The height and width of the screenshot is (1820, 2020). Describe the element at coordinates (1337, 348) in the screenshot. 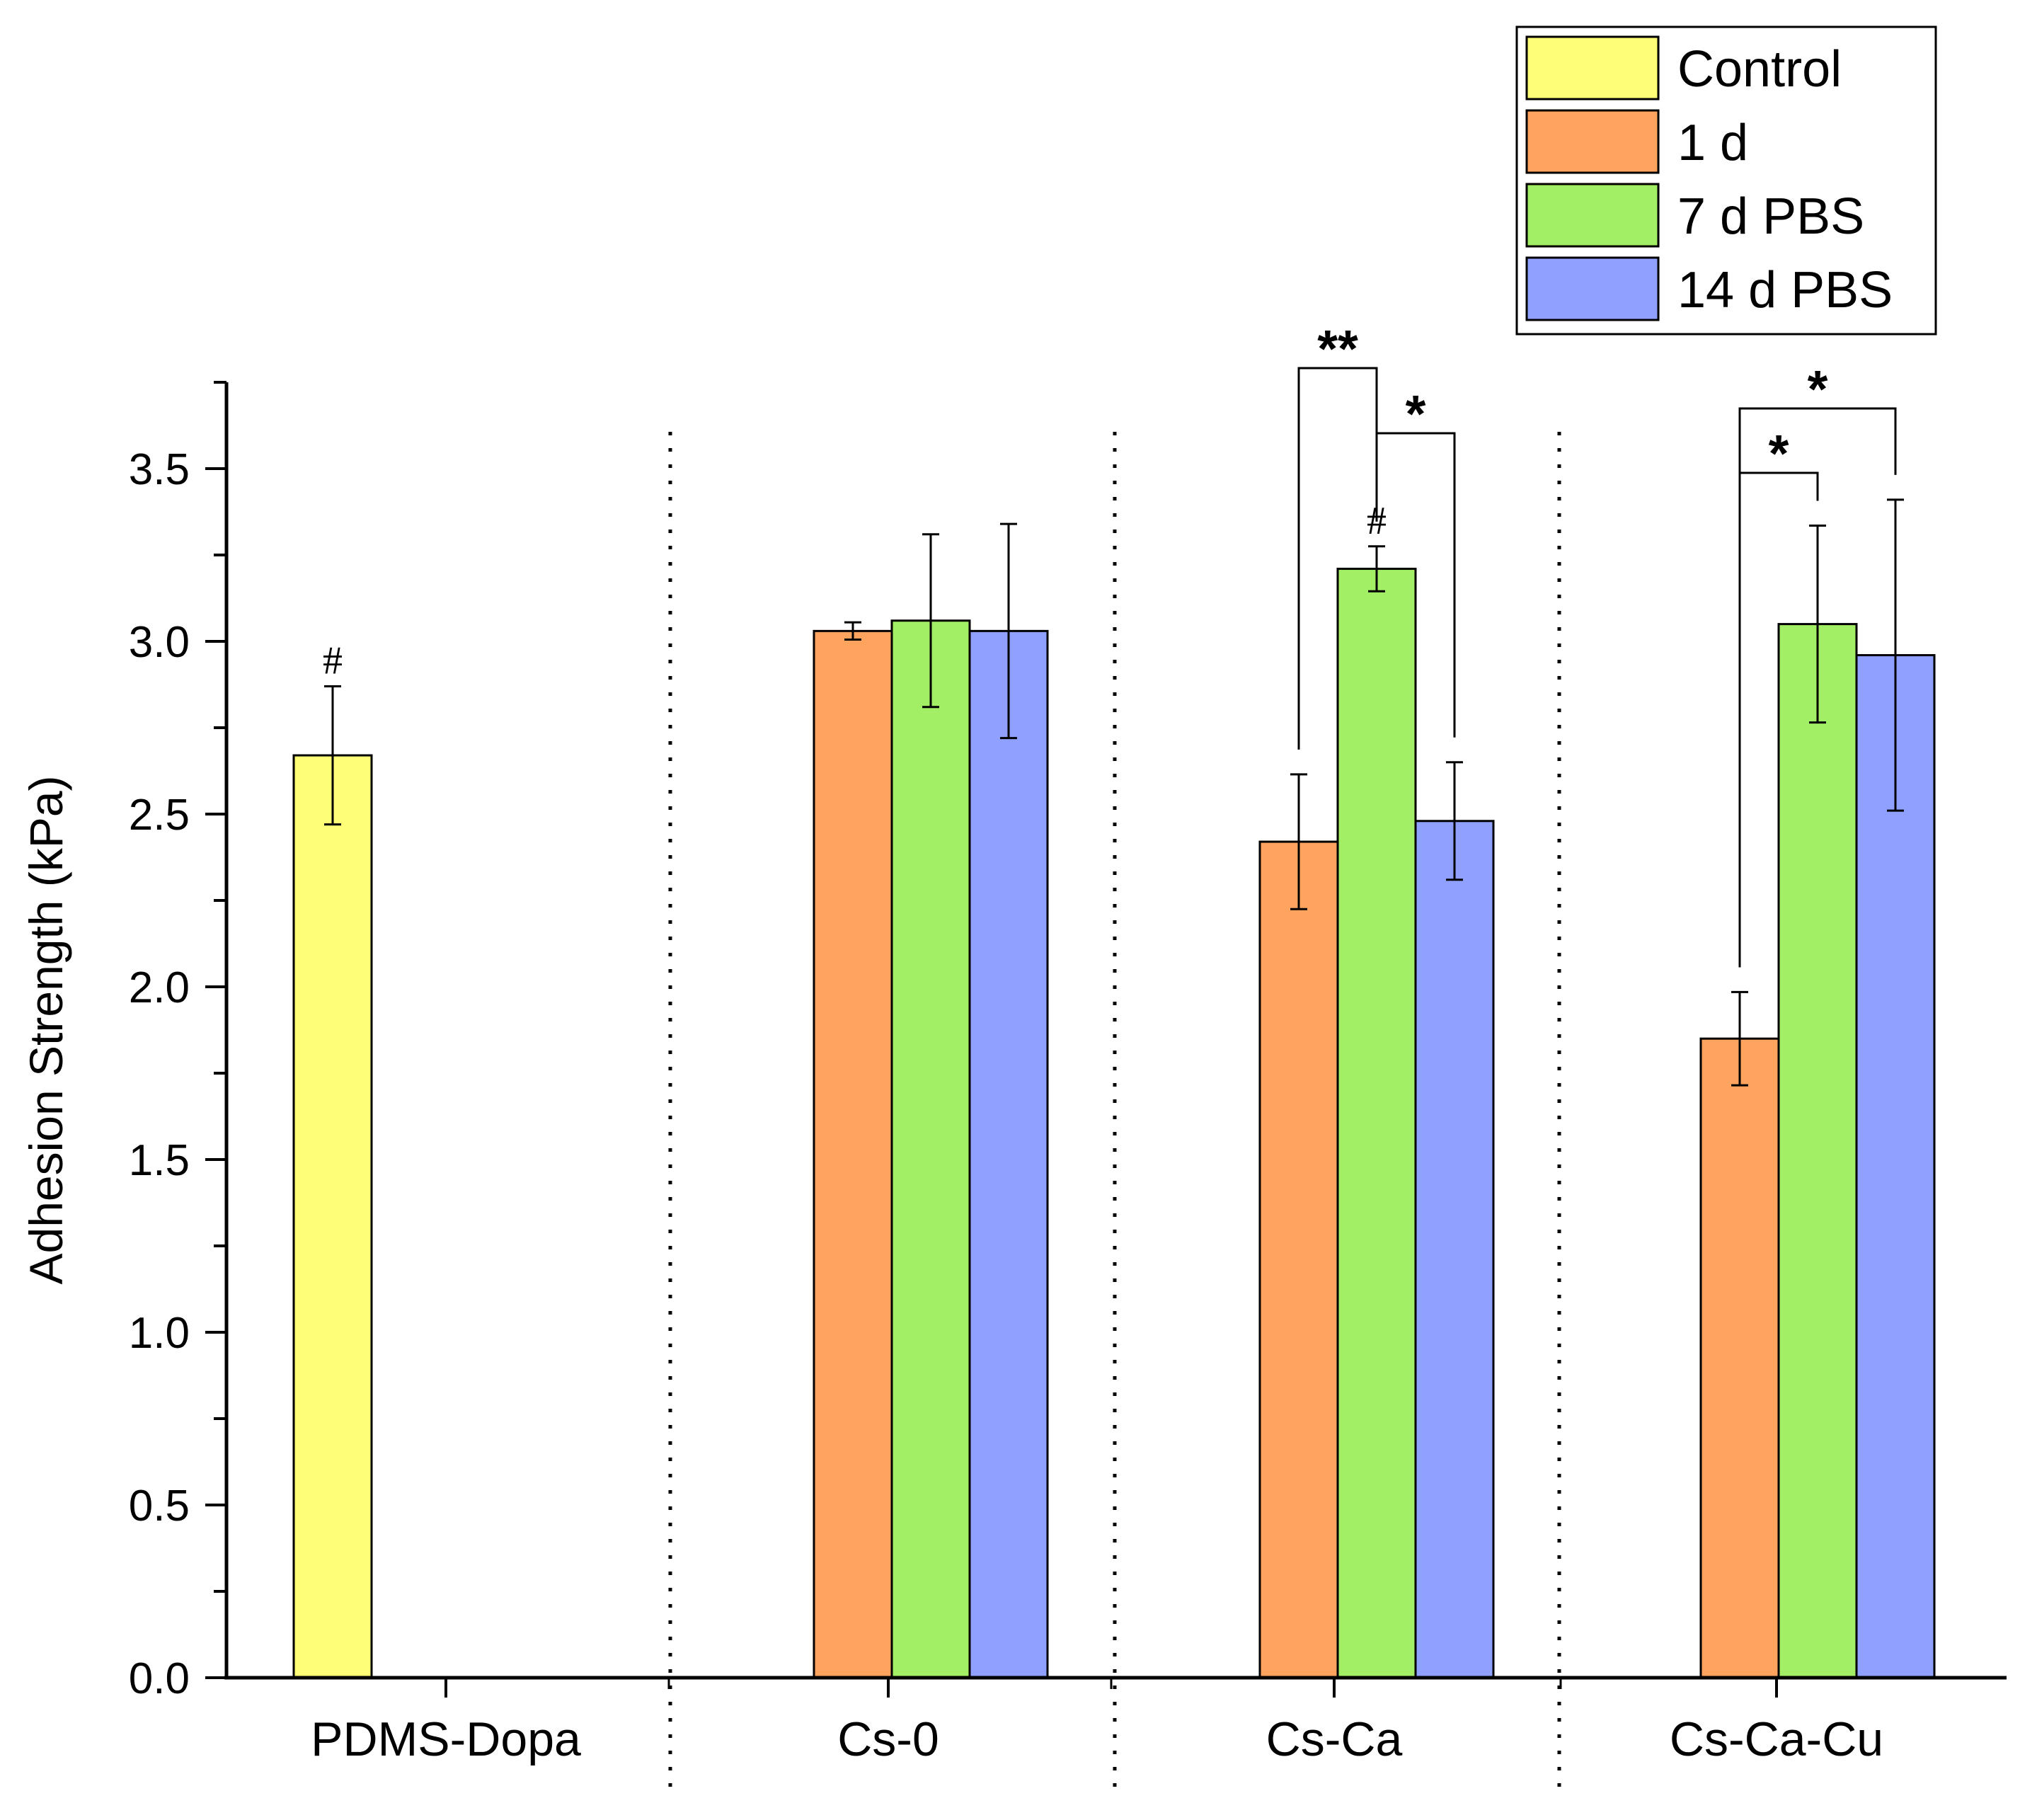

I see `significance-stars: **` at that location.